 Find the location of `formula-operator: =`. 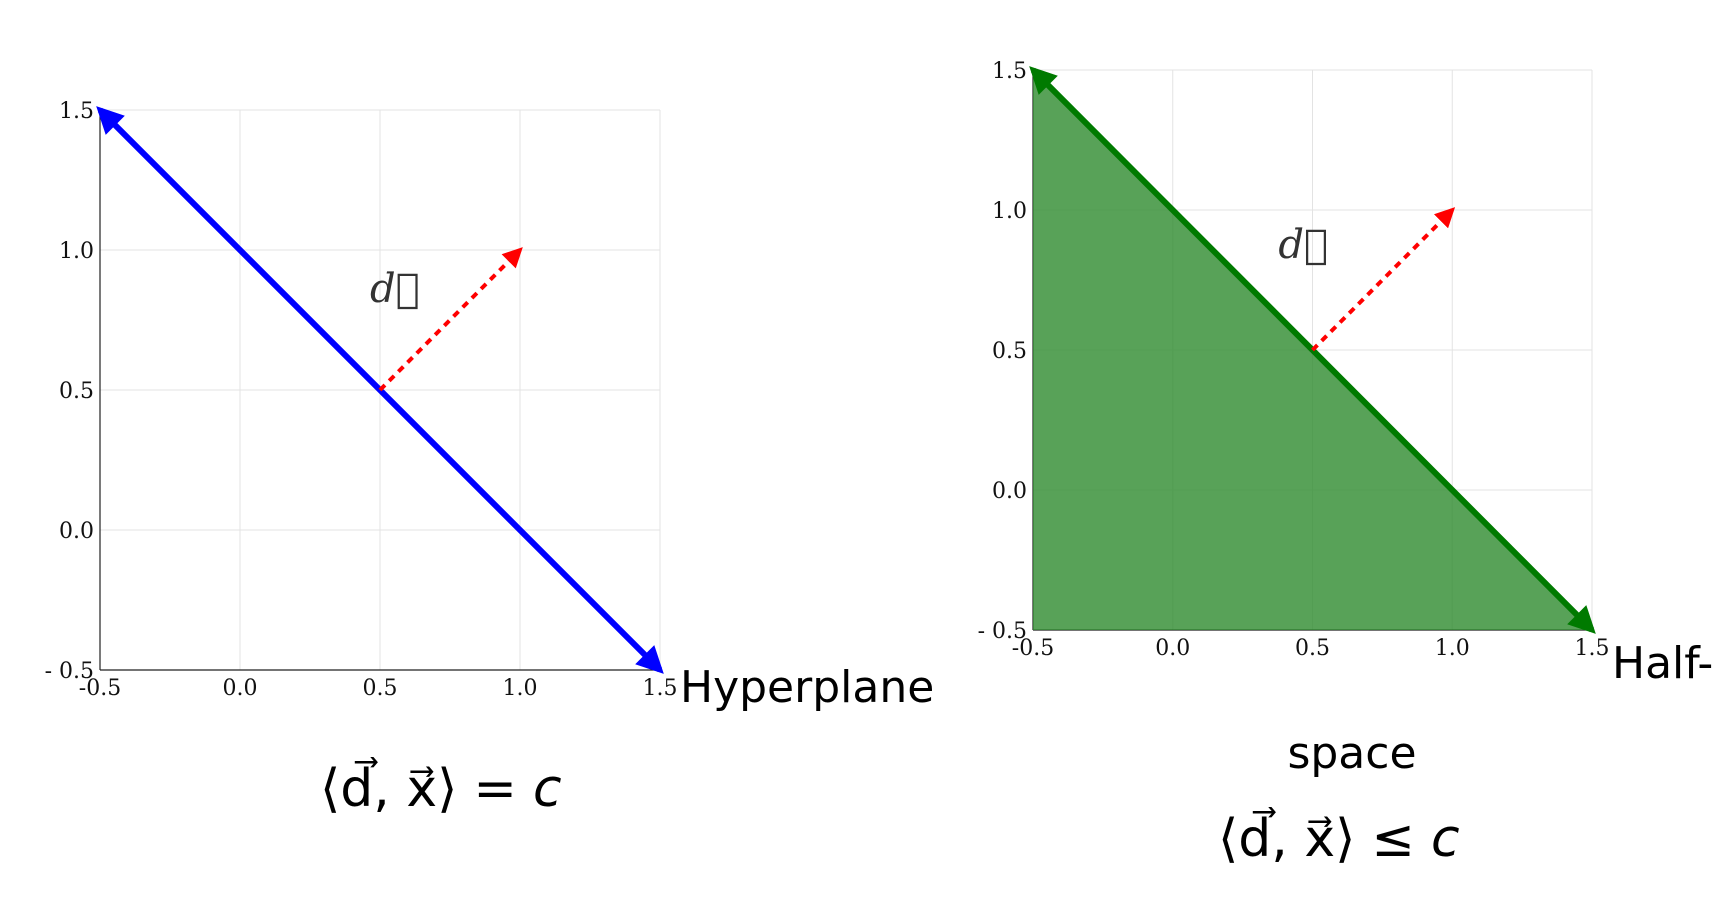

formula-operator: = is located at coordinates (495, 789).